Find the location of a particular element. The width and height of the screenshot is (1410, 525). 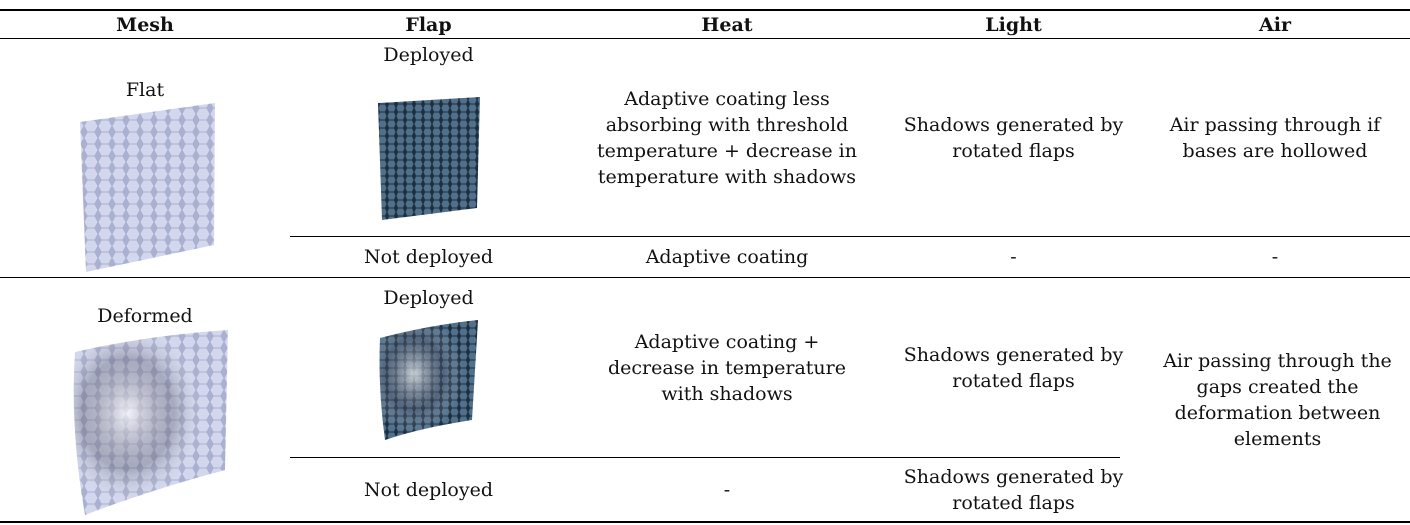

heat-cell: - is located at coordinates (727, 489).